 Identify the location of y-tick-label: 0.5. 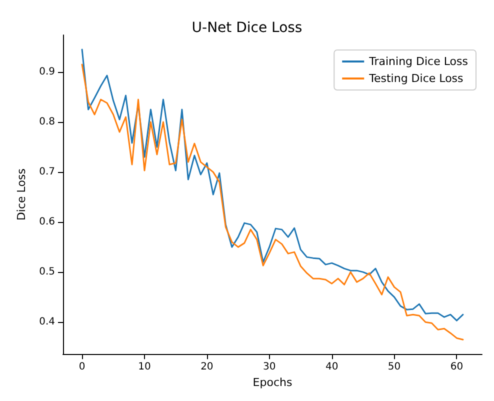
(47, 272).